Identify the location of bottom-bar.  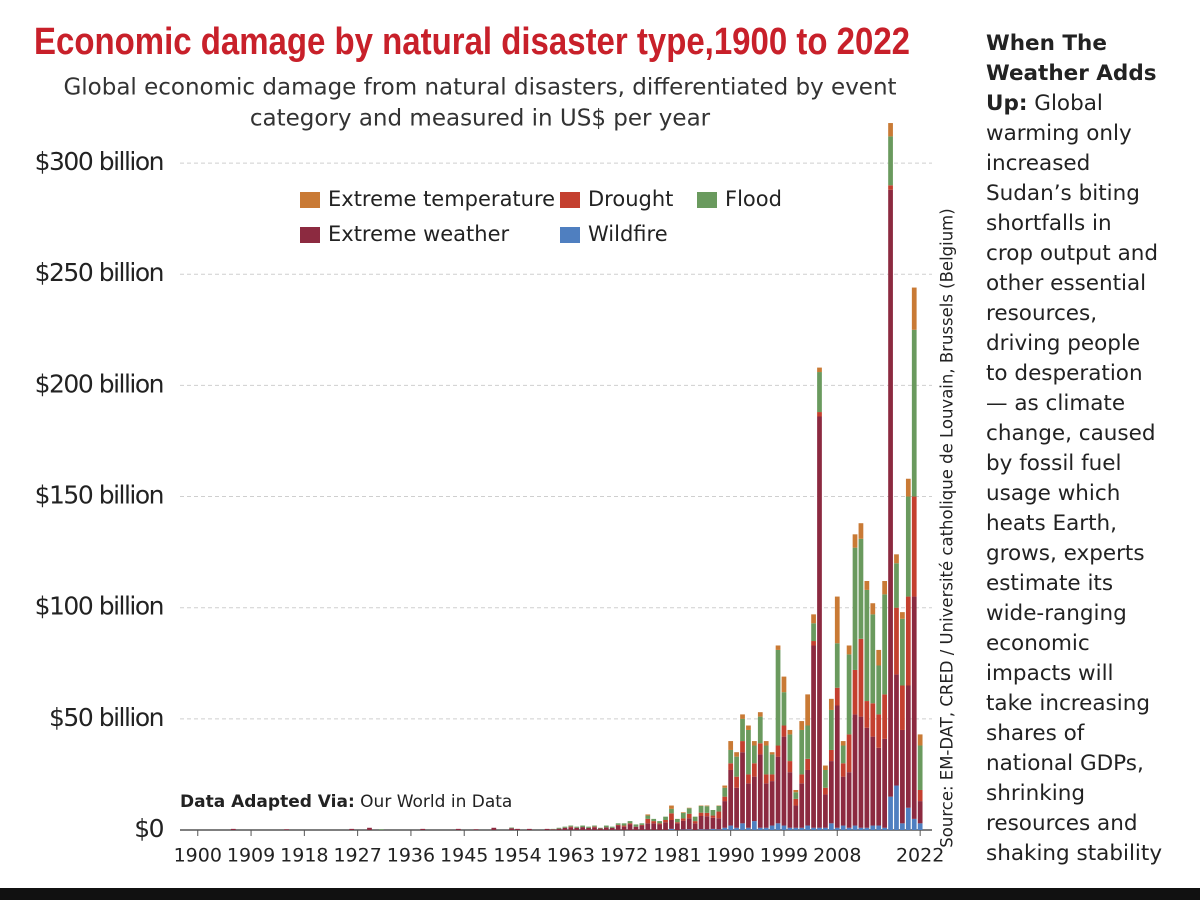
(600, 894).